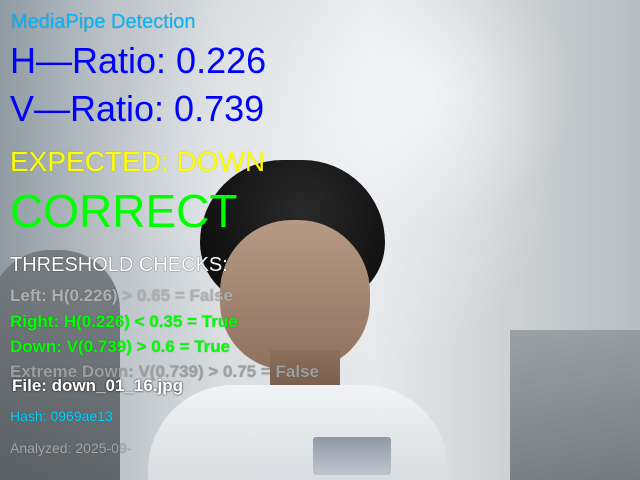  What do you see at coordinates (121, 295) in the screenshot?
I see `threshold-check-left: Left: H(0.226) > 0.65 = False` at bounding box center [121, 295].